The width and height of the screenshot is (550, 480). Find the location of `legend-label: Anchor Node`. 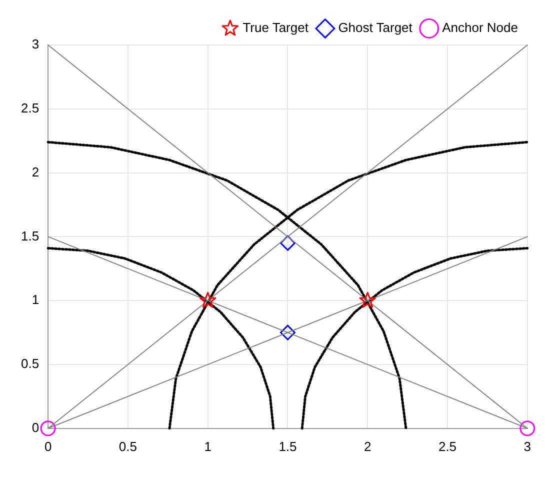

legend-label: Anchor Node is located at coordinates (480, 28).